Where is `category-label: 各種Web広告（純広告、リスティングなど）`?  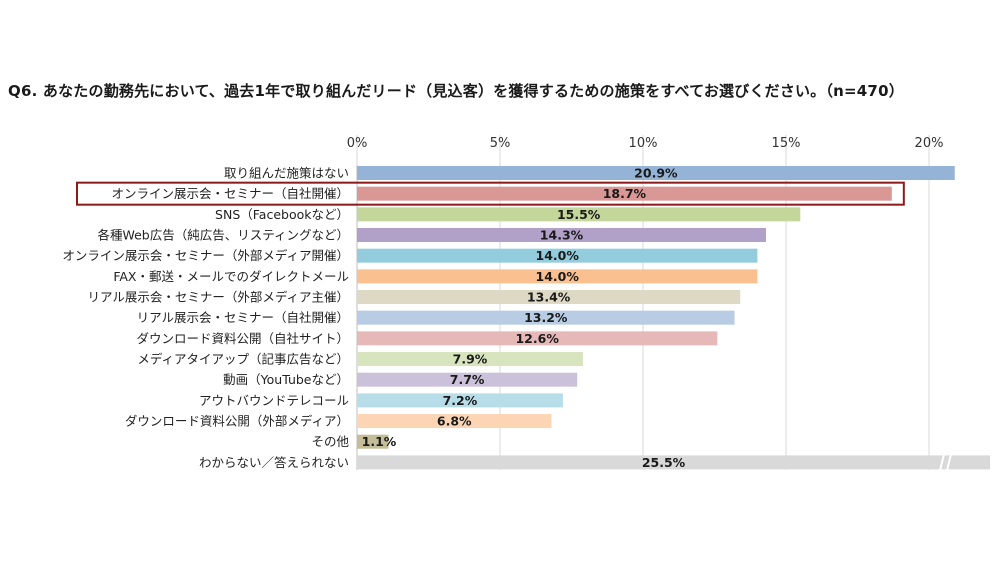
category-label: 各種Web広告（純広告、リスティングなど） is located at coordinates (223, 235).